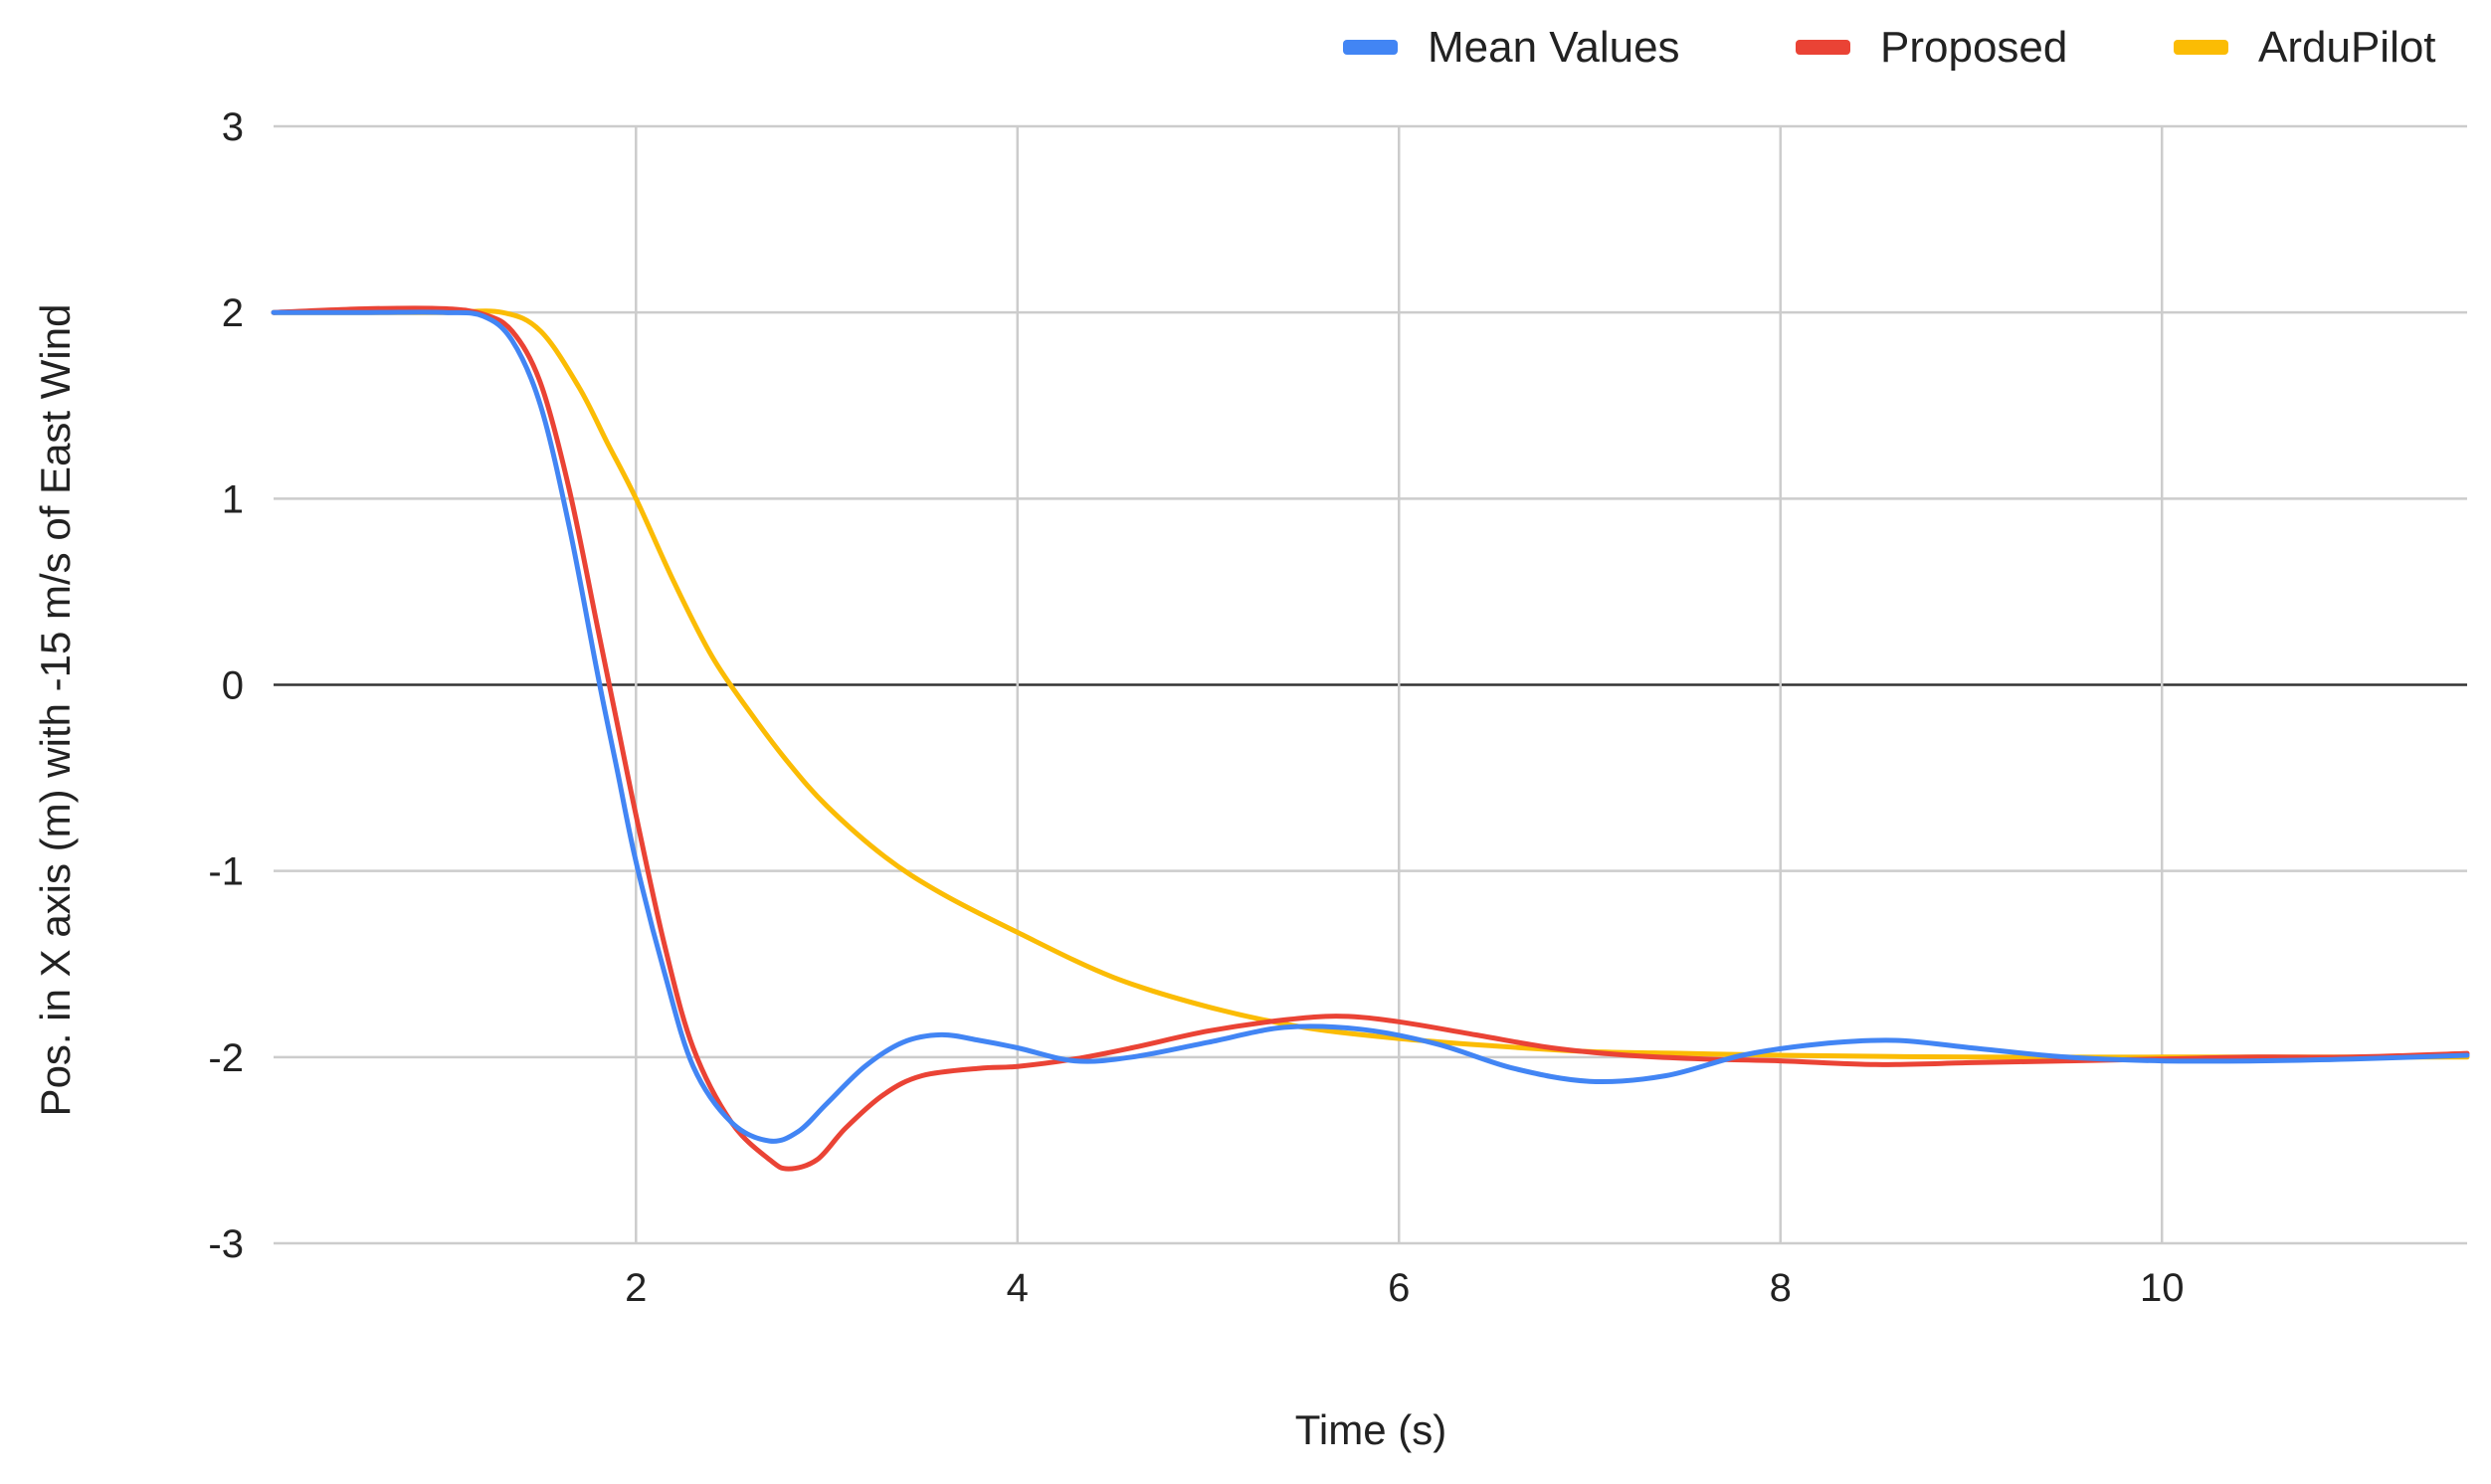  What do you see at coordinates (1018, 1288) in the screenshot?
I see `x-tick-label: 4` at bounding box center [1018, 1288].